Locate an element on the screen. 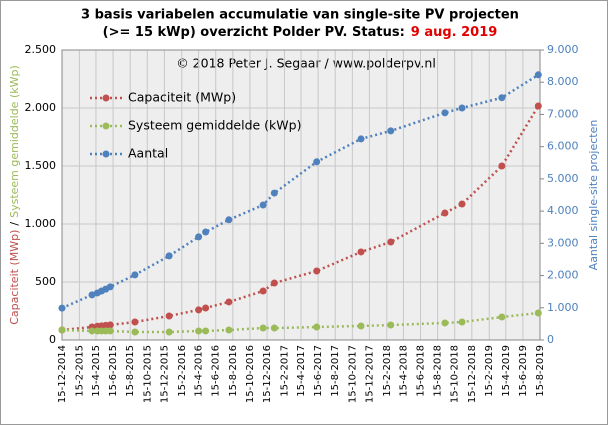  y-tick-label: 1.500 is located at coordinates (41, 165).